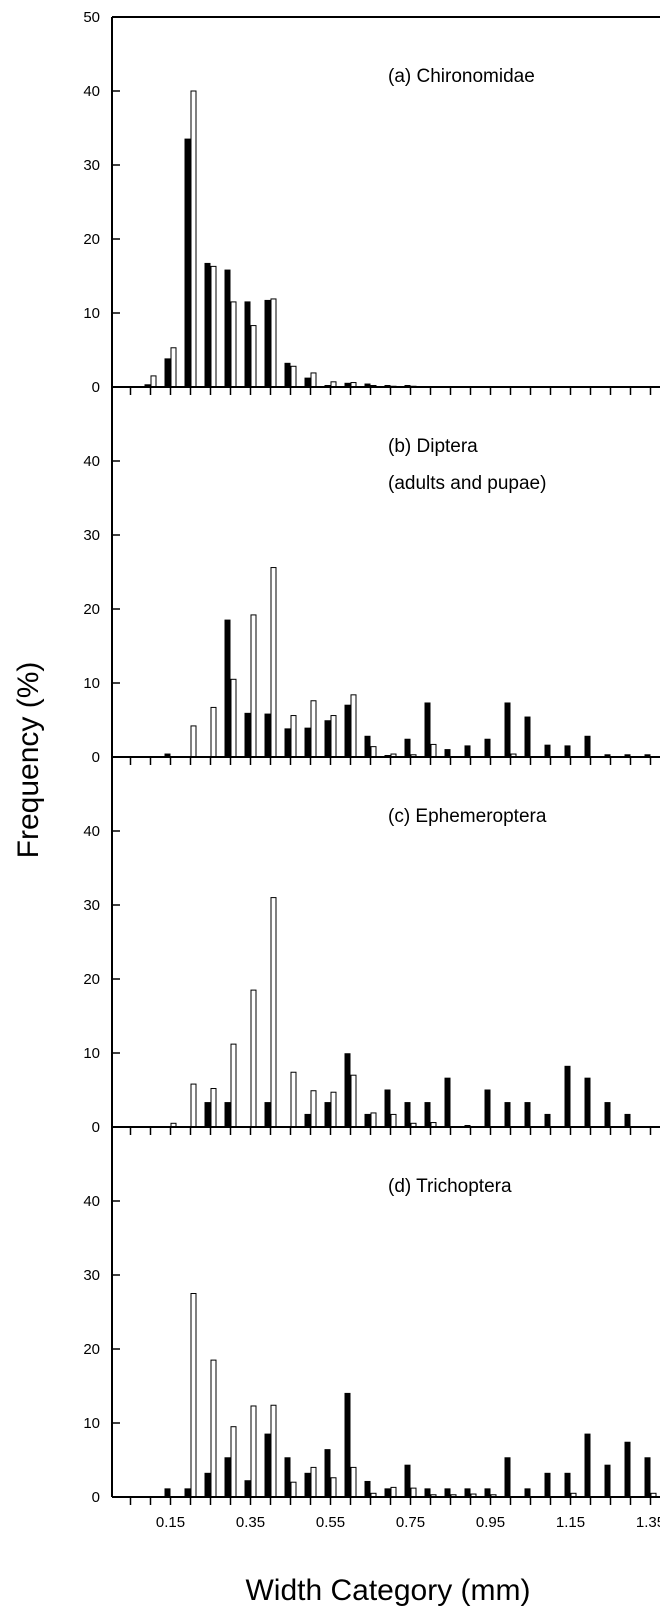  Describe the element at coordinates (467, 483) in the screenshot. I see `panel-title: (adults and pupae)` at that location.